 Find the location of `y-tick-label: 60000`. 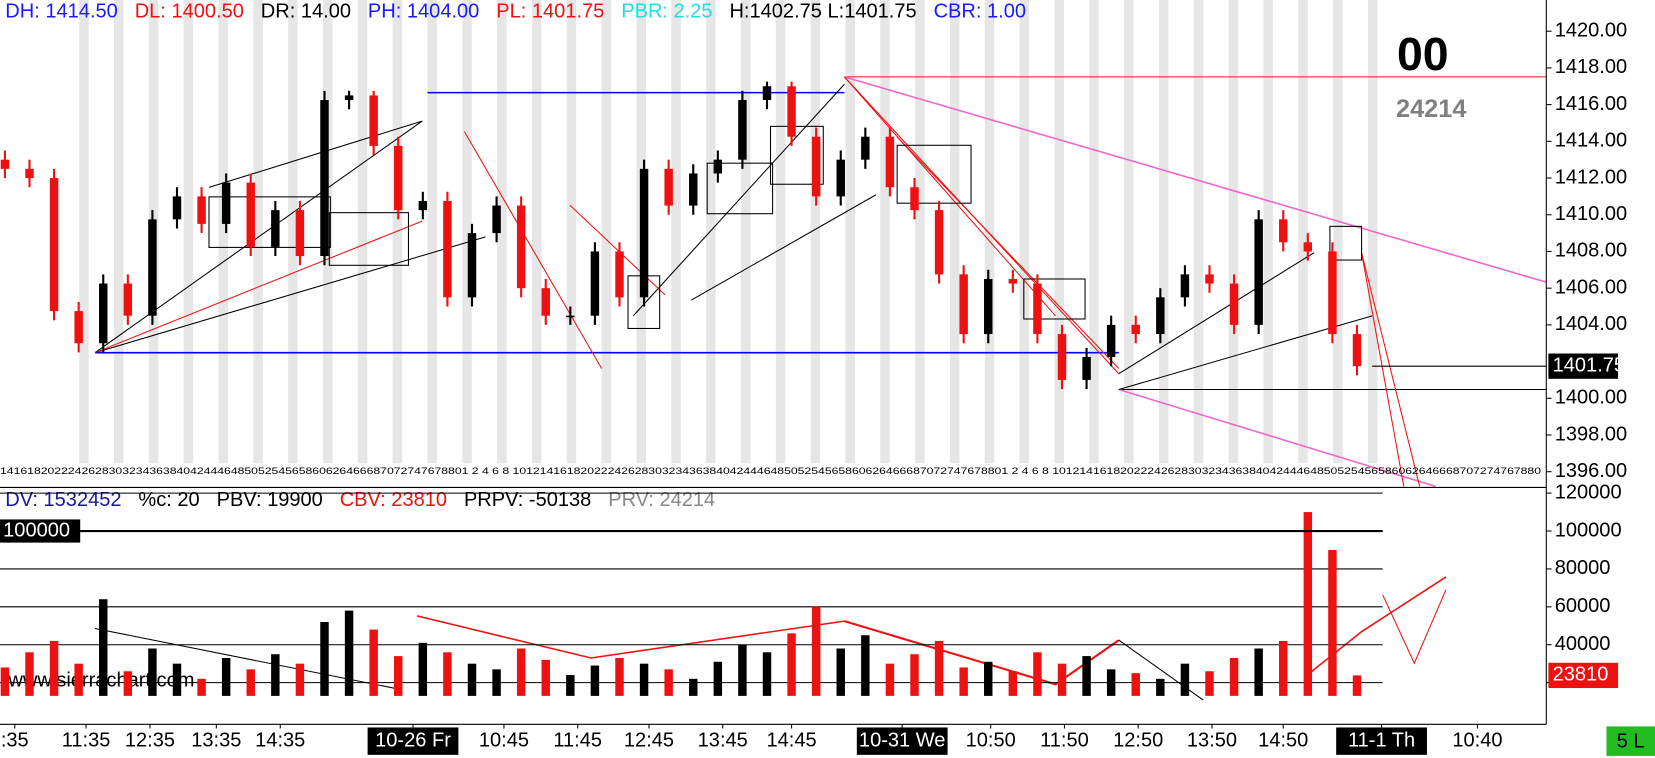

y-tick-label: 60000 is located at coordinates (1583, 606).